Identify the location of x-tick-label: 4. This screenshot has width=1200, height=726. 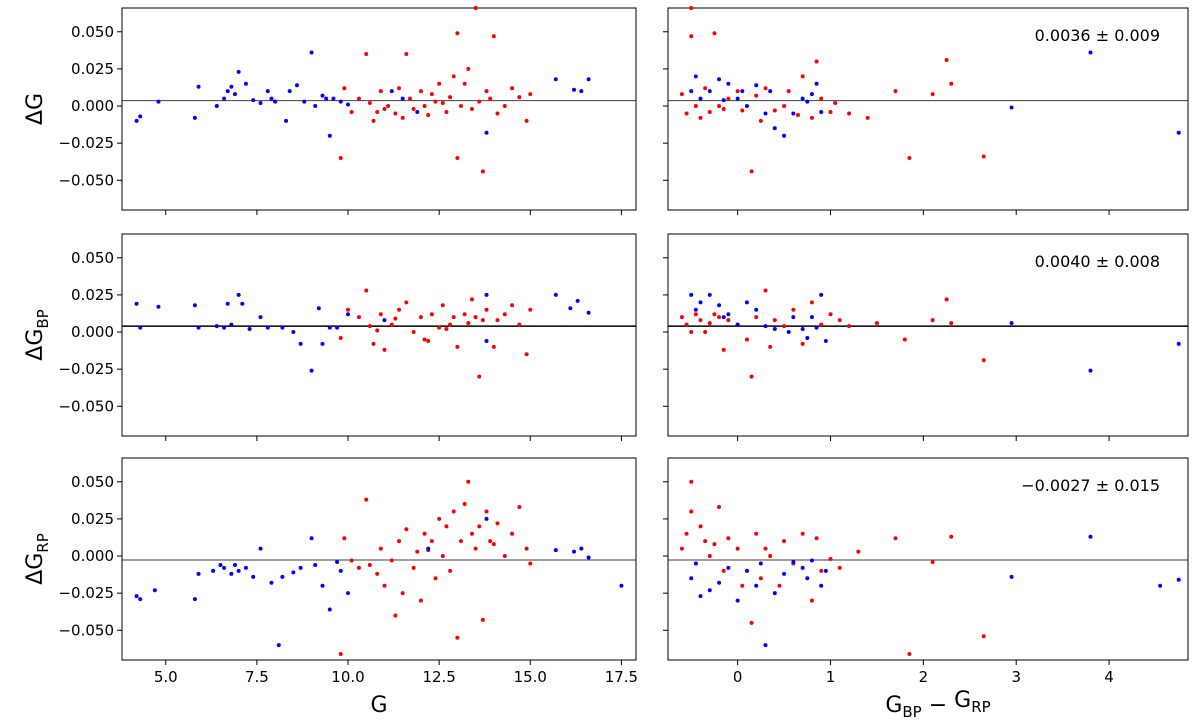
(1109, 677).